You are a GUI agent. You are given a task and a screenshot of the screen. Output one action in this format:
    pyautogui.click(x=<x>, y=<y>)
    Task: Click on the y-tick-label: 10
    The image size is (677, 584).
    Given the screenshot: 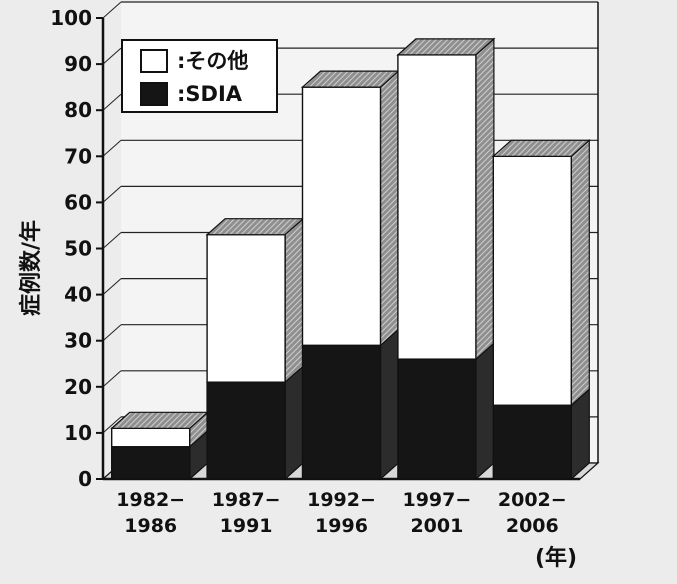 What is the action you would take?
    pyautogui.click(x=78, y=433)
    